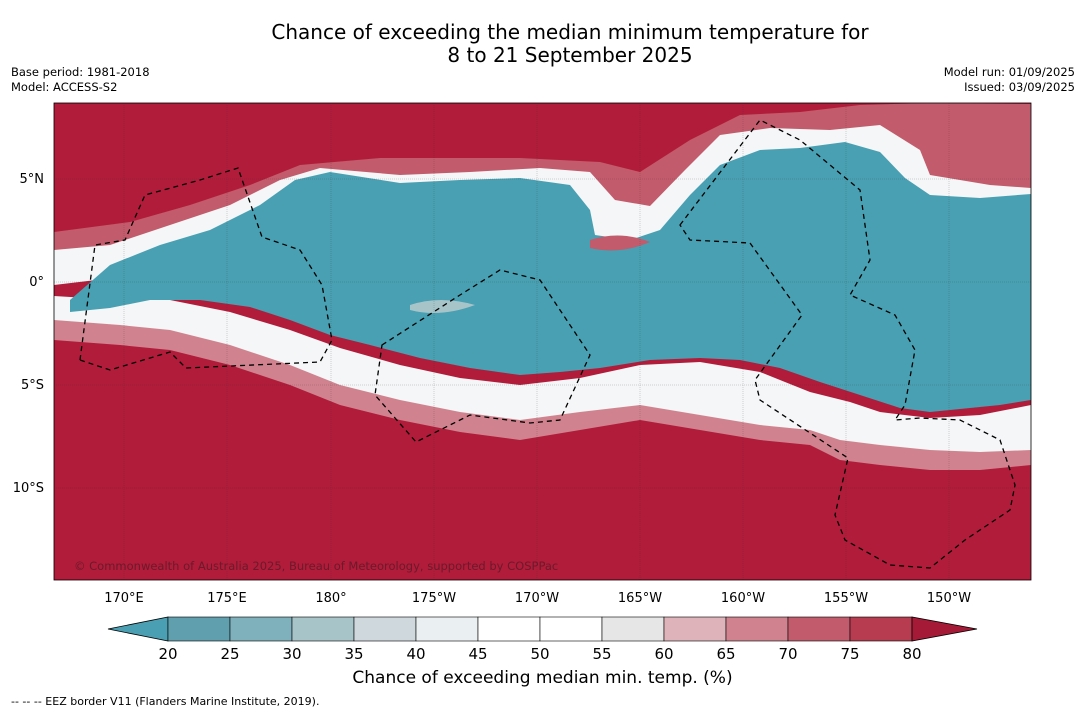 Image resolution: width=1085 pixels, height=713 pixels. I want to click on lon-label: 165°W, so click(640, 598).